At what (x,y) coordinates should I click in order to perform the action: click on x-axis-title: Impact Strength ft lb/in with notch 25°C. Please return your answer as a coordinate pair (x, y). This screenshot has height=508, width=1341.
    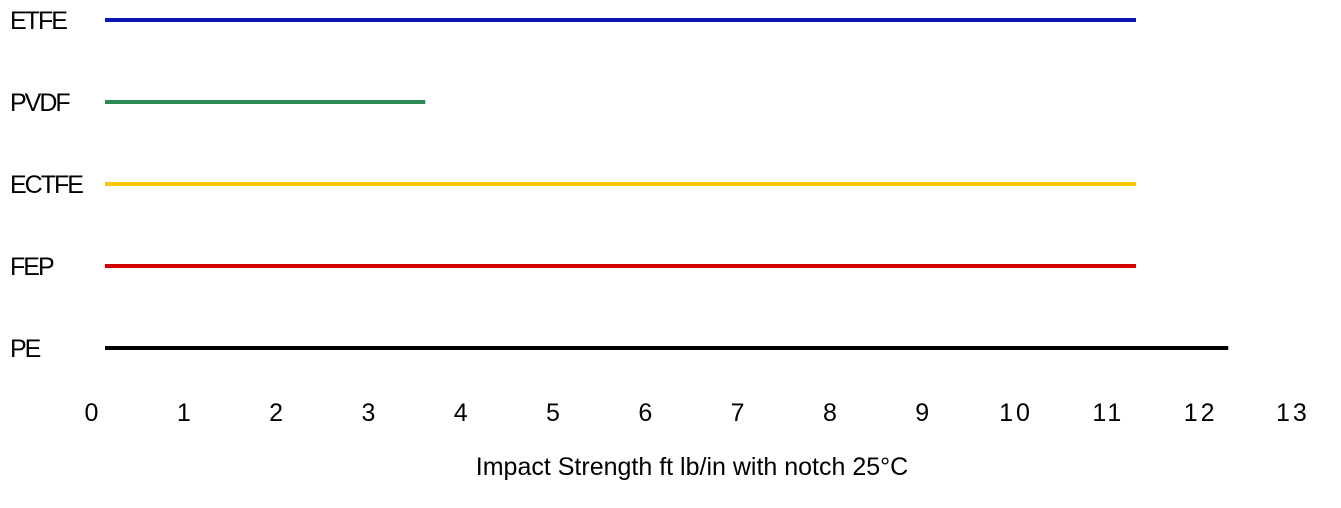
    Looking at the image, I should click on (692, 467).